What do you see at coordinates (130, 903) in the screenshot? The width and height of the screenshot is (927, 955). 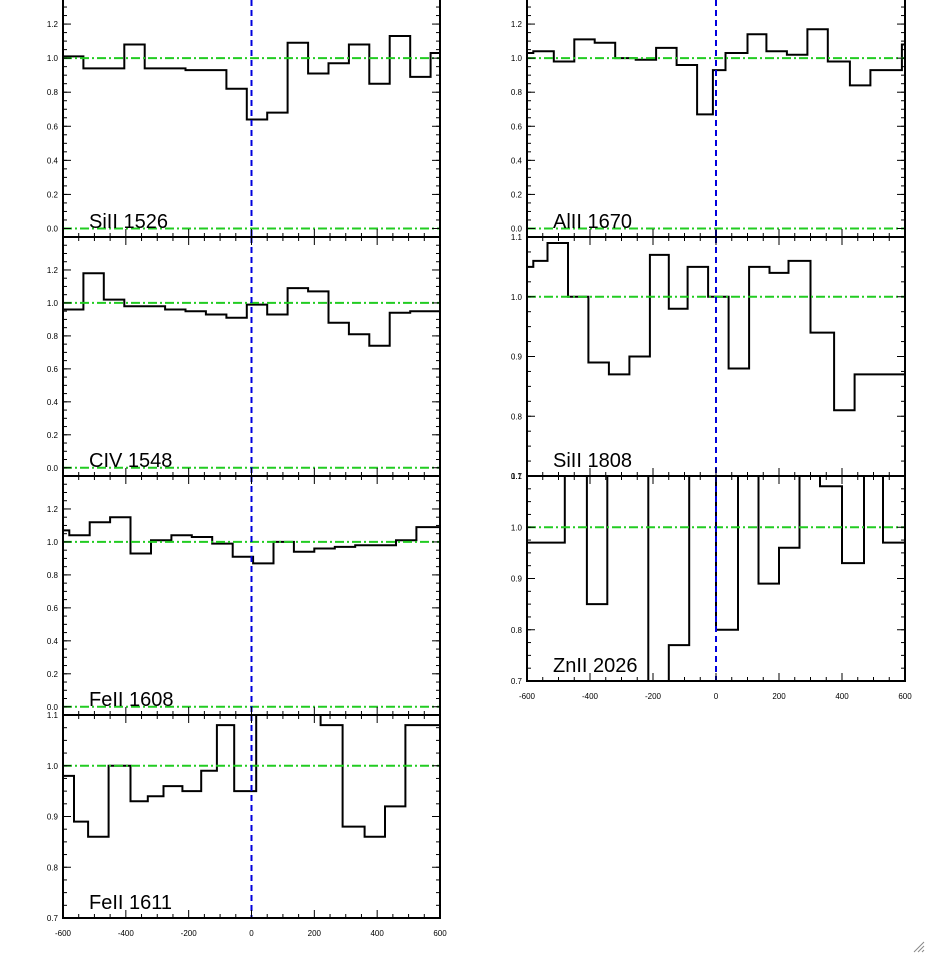 I see `panel-label: FeII 1611` at bounding box center [130, 903].